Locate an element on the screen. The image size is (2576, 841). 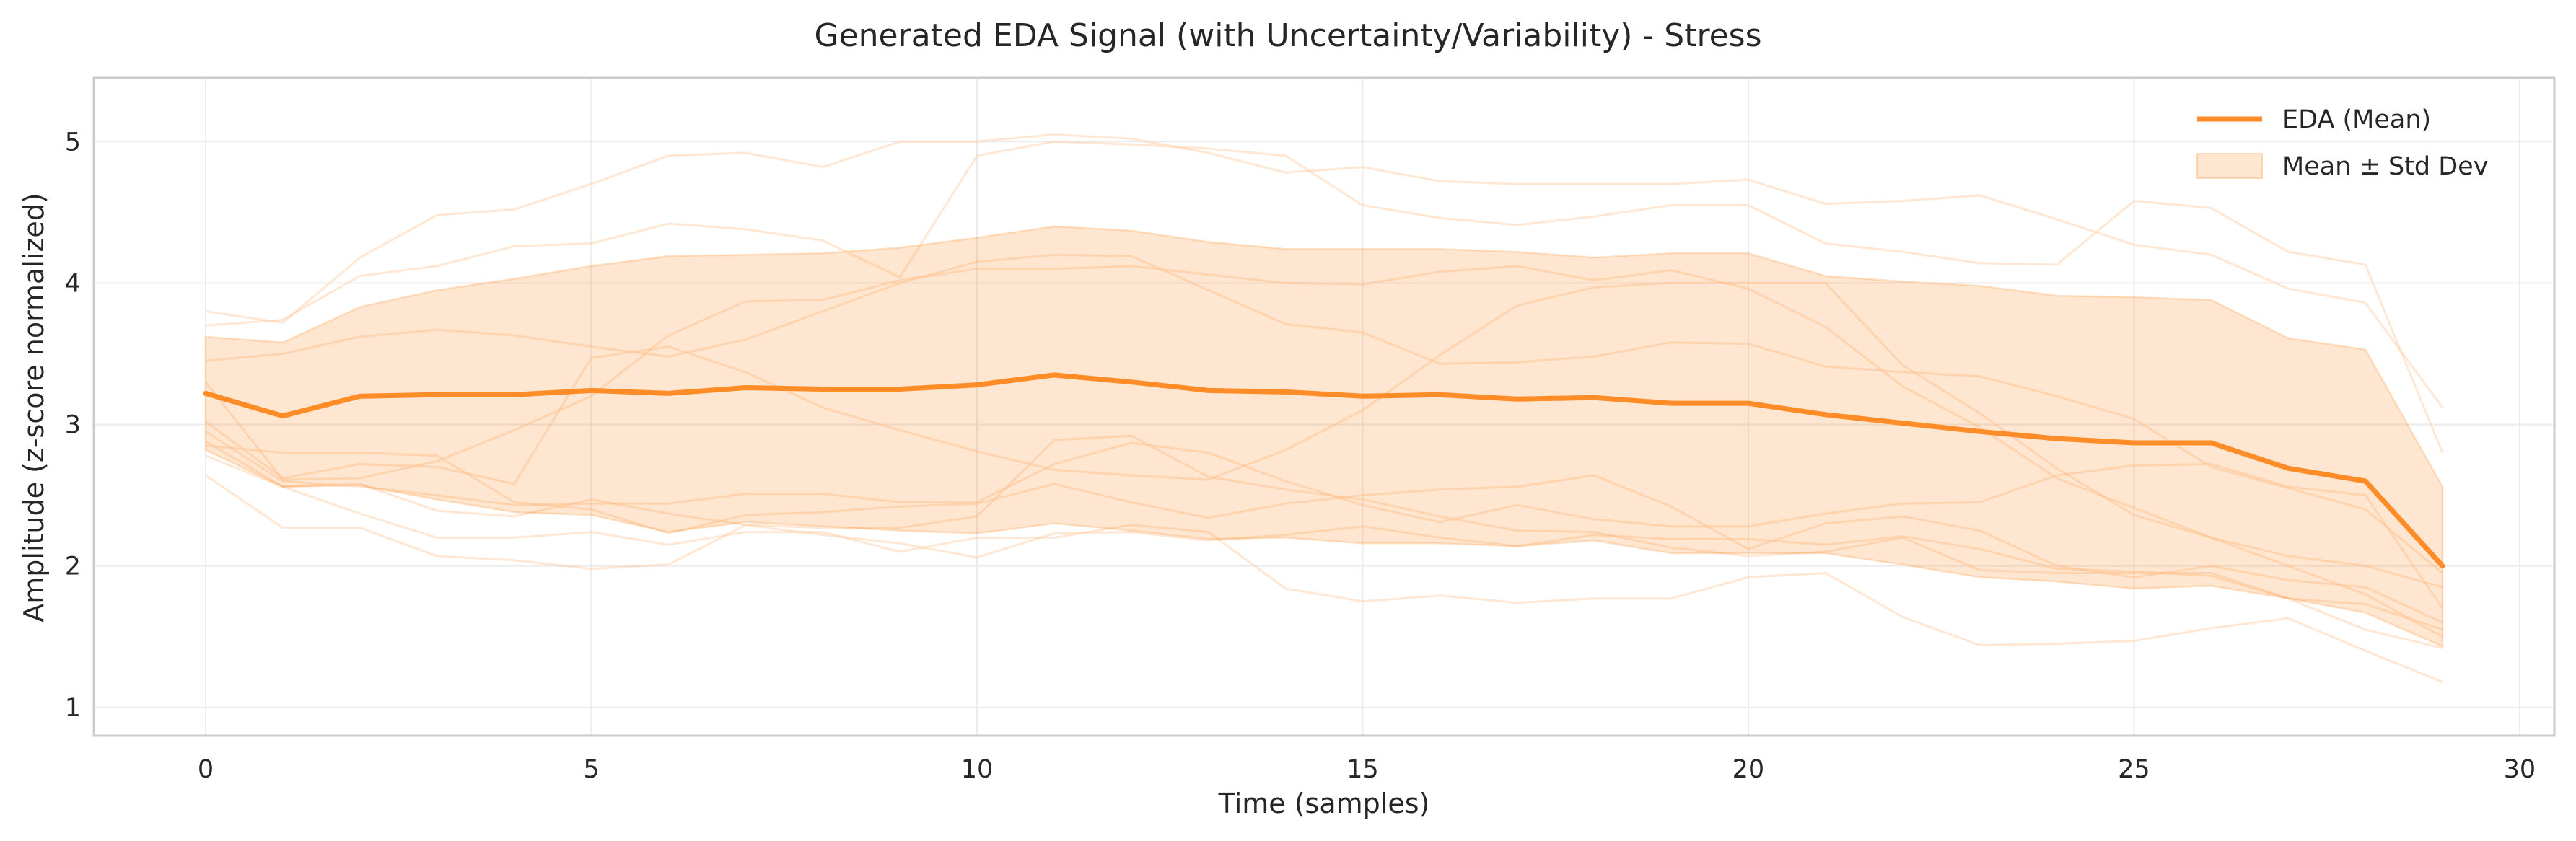
legend-mean-label: EDA (Mean) is located at coordinates (2356, 119).